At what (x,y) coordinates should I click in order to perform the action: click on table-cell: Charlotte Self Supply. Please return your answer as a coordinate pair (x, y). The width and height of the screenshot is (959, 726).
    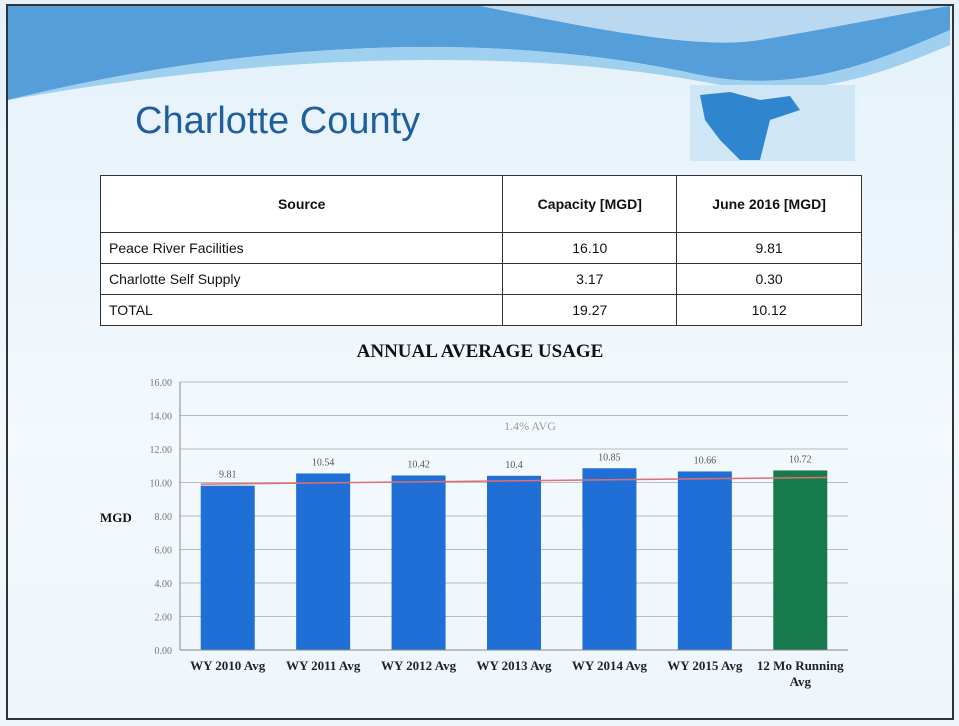
    Looking at the image, I should click on (301, 279).